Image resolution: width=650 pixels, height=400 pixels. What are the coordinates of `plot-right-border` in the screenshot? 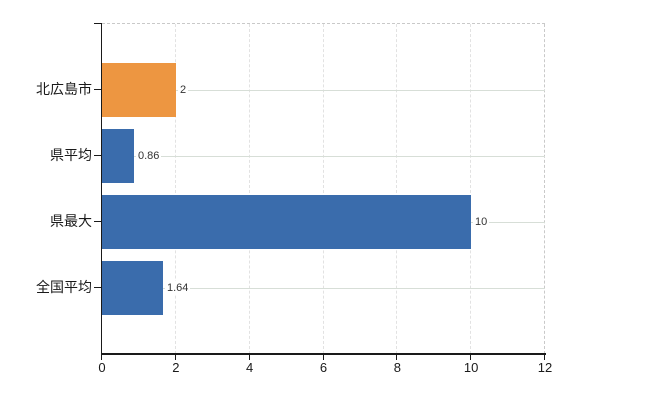 It's located at (544, 189).